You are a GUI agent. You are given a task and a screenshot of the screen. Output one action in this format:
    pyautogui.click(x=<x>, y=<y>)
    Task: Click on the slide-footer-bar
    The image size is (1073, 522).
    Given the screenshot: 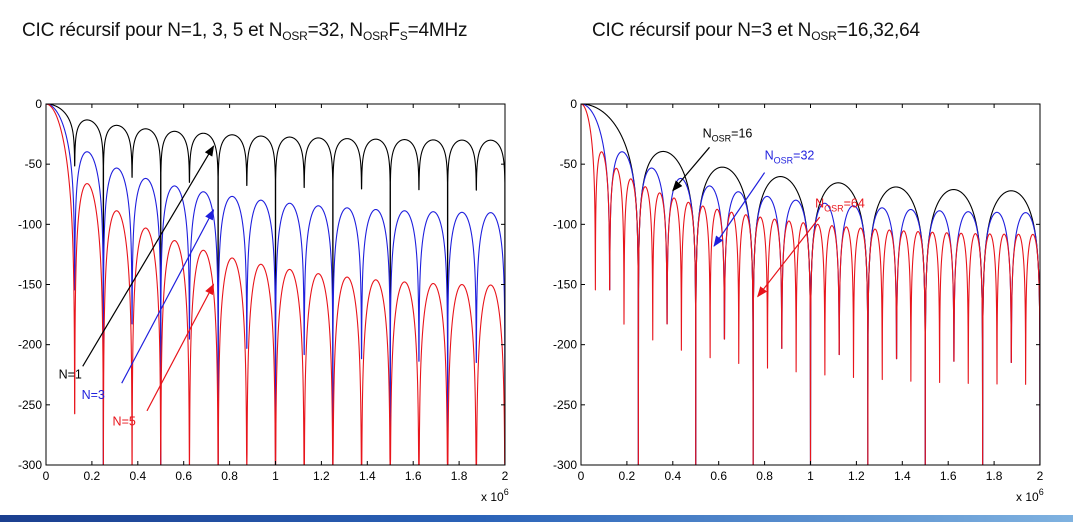 What is the action you would take?
    pyautogui.click(x=536, y=518)
    